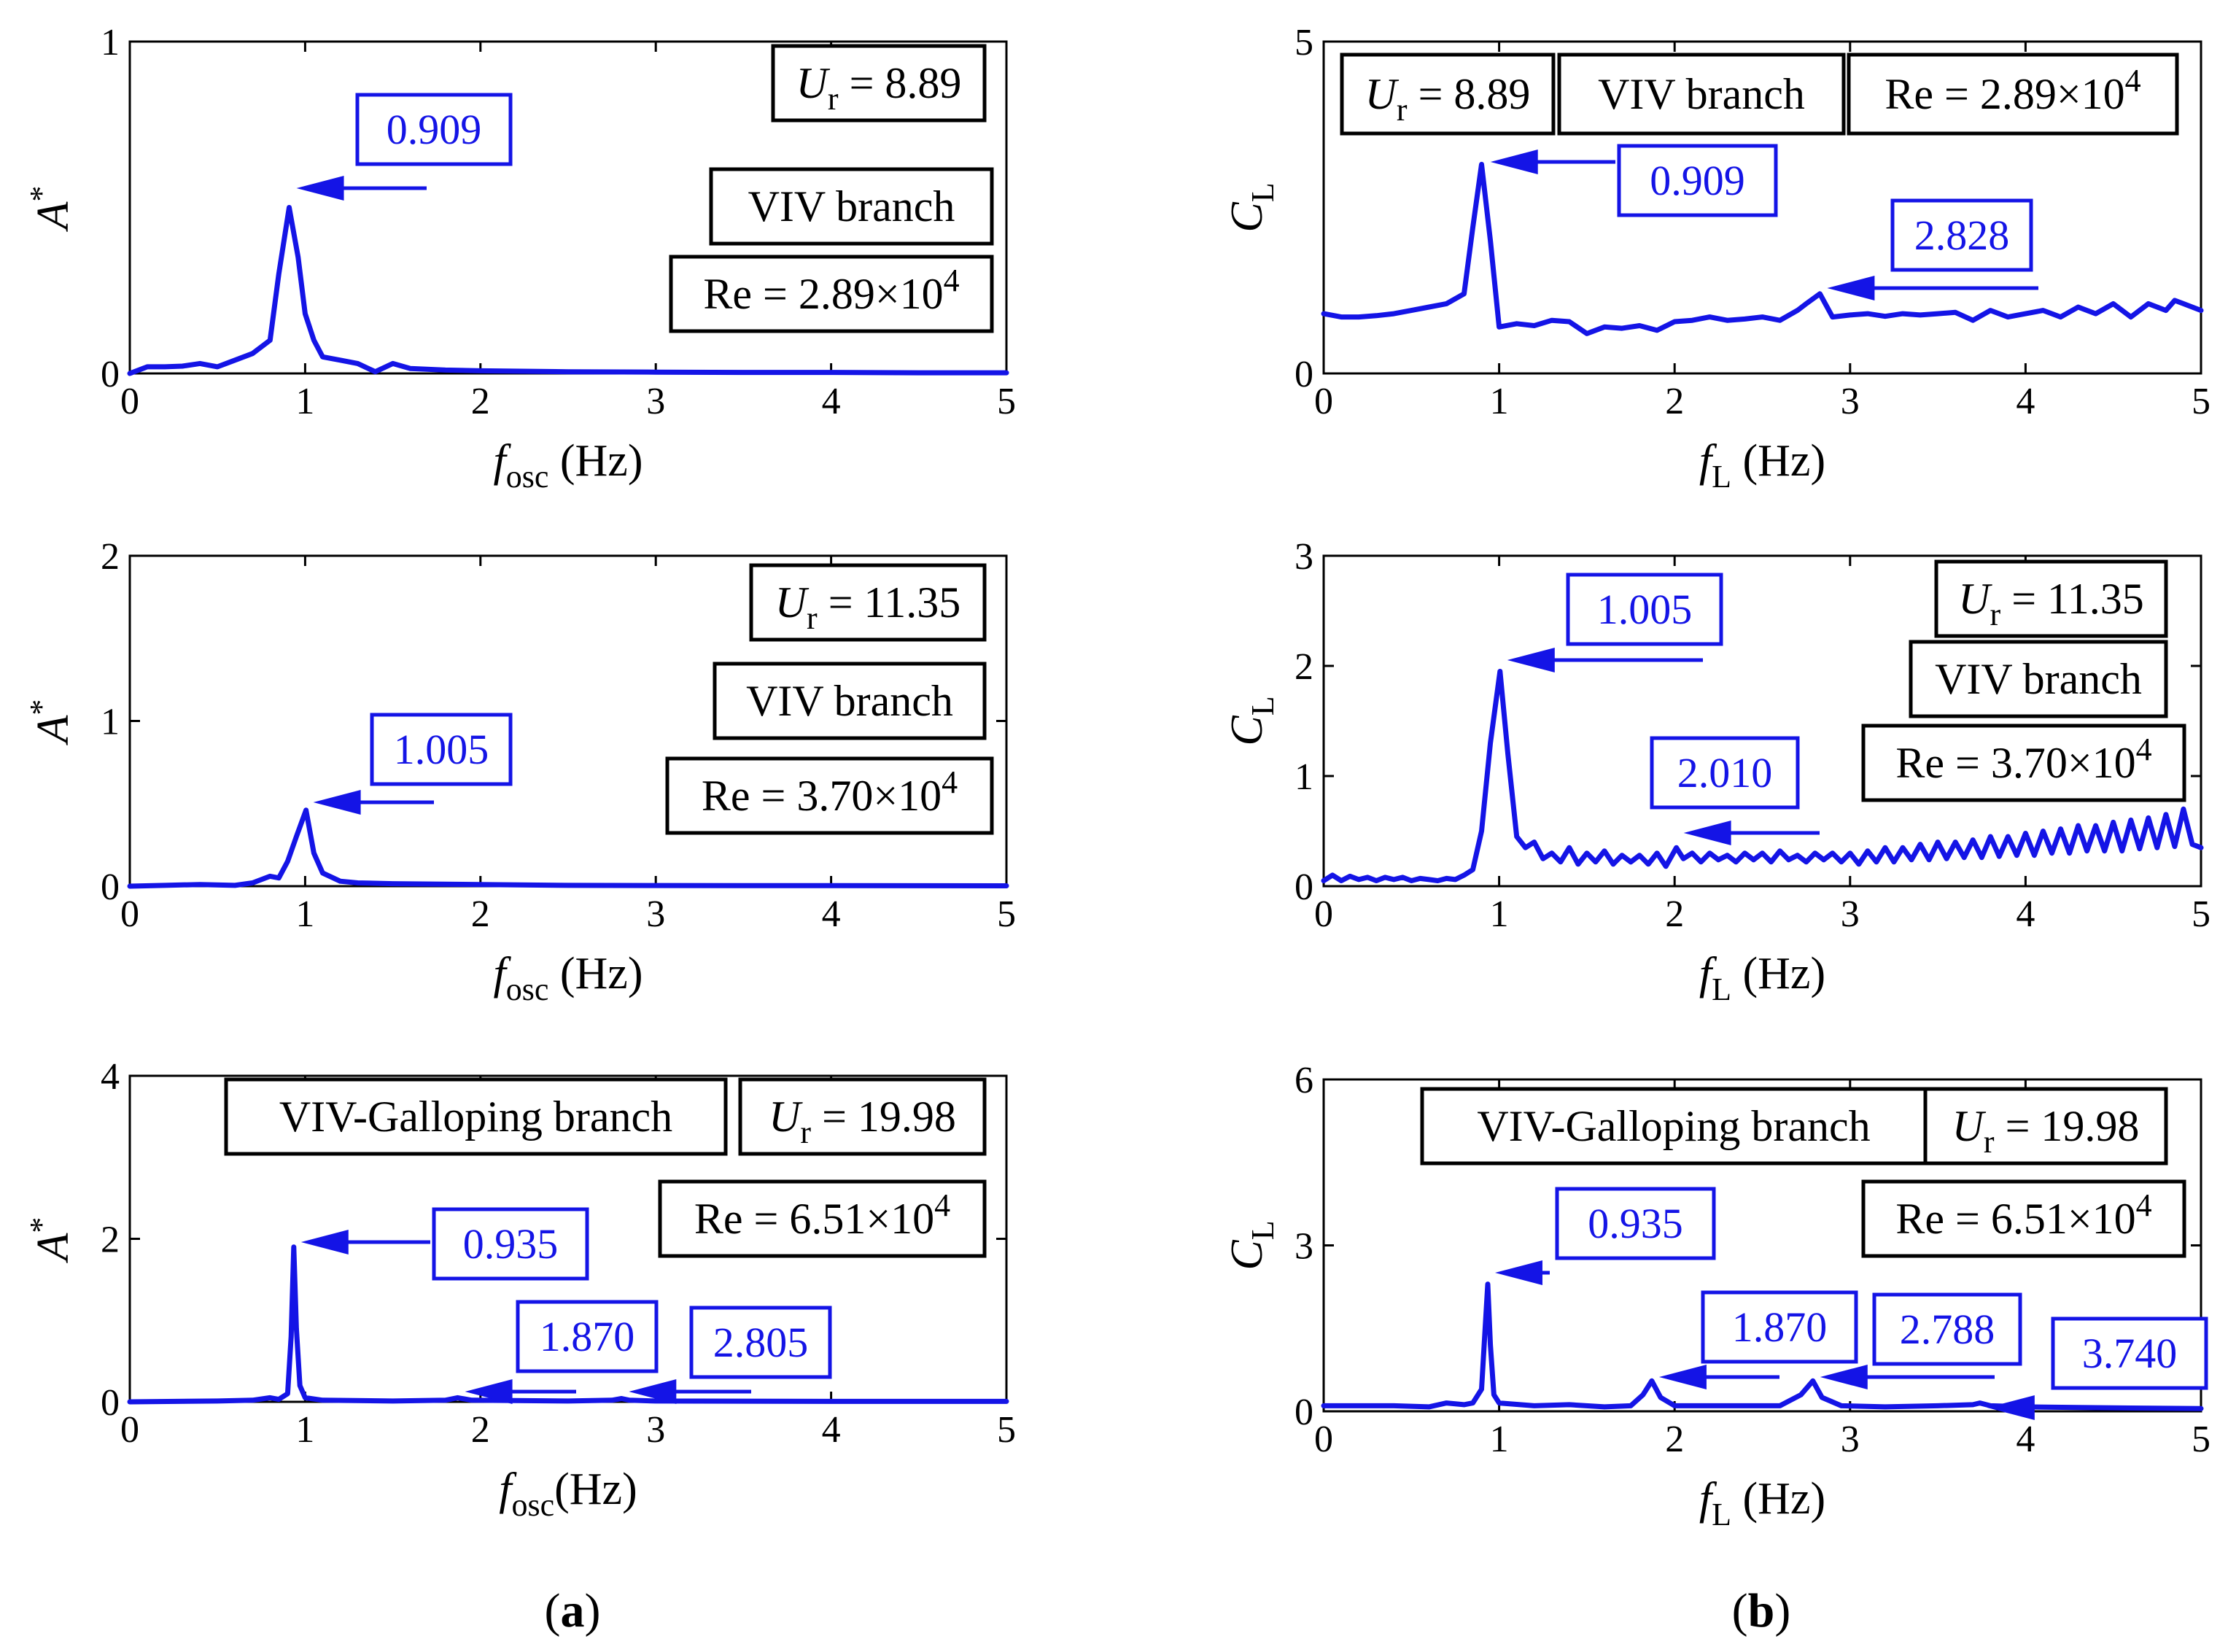 The image size is (2228, 1652). What do you see at coordinates (1778, 461) in the screenshot?
I see `x-axis-label-unit: (Hz)` at bounding box center [1778, 461].